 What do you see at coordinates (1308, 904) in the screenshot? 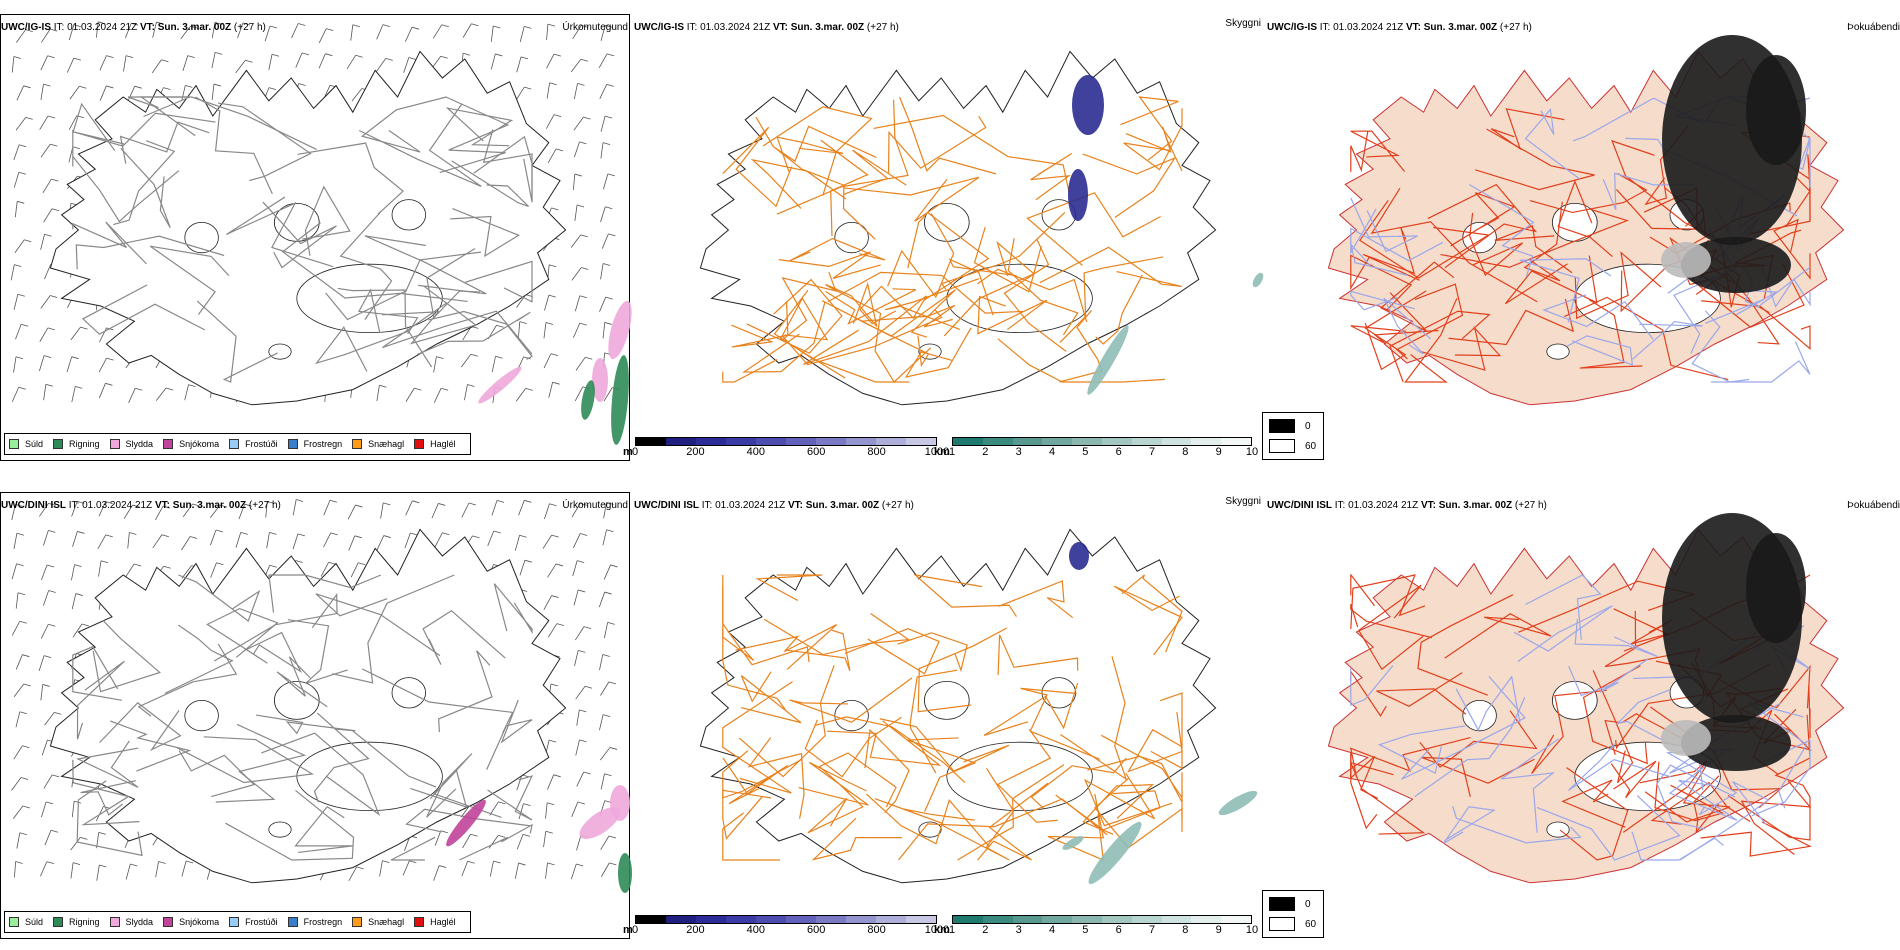
I see `fog-legend-label: 0` at bounding box center [1308, 904].